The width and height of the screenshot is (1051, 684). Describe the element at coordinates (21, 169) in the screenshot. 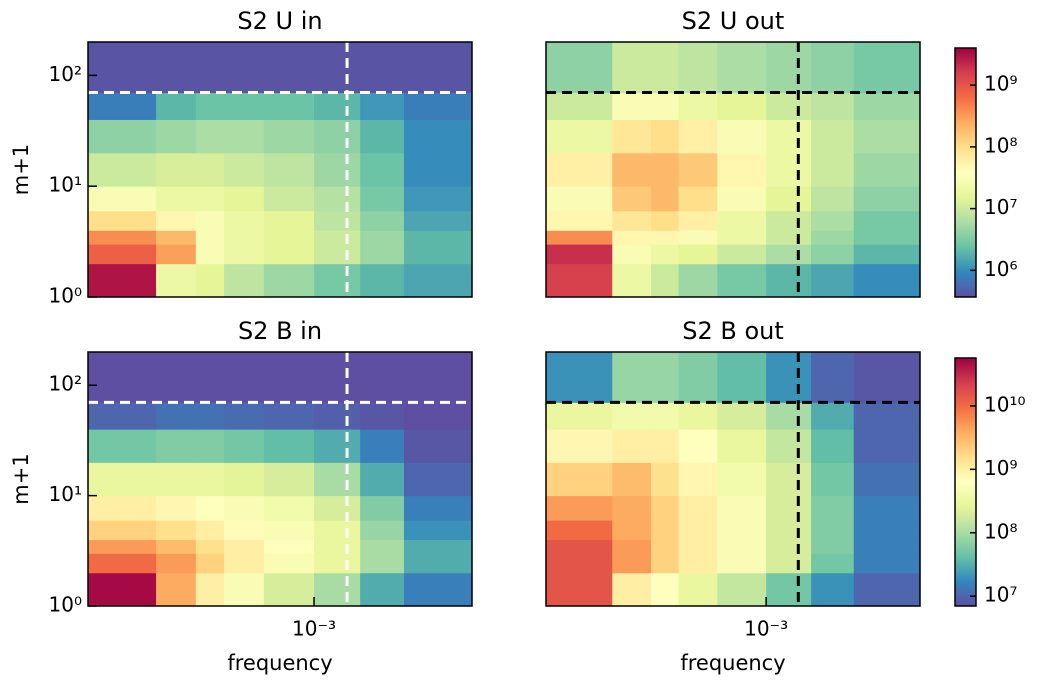

I see `y-axis-label: m+1` at that location.